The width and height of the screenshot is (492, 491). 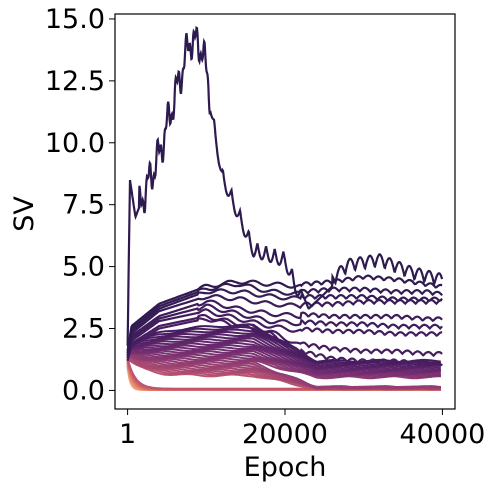 I want to click on x-axis-ticks: 1 20000 40000, so click(x=302, y=429).